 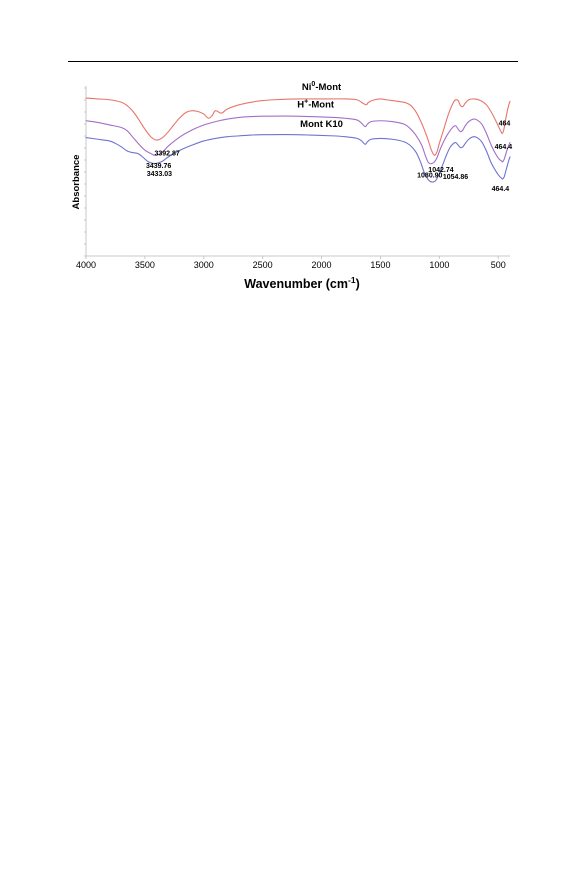 I want to click on x-tick-label: 3000, so click(x=204, y=265).